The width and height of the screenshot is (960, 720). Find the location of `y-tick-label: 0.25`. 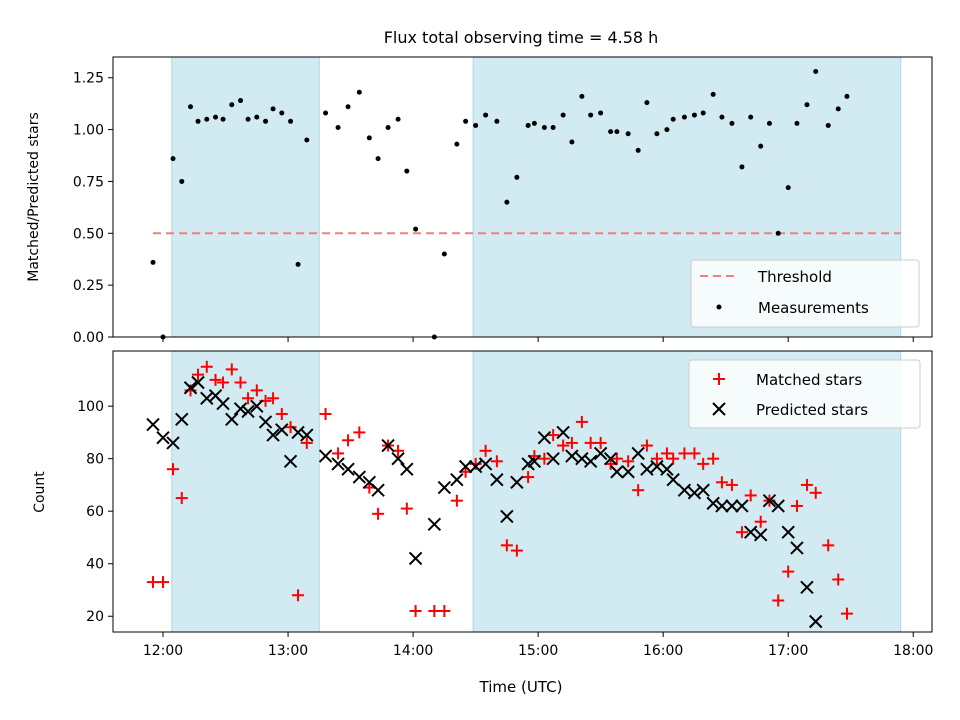

y-tick-label: 0.25 is located at coordinates (88, 286).